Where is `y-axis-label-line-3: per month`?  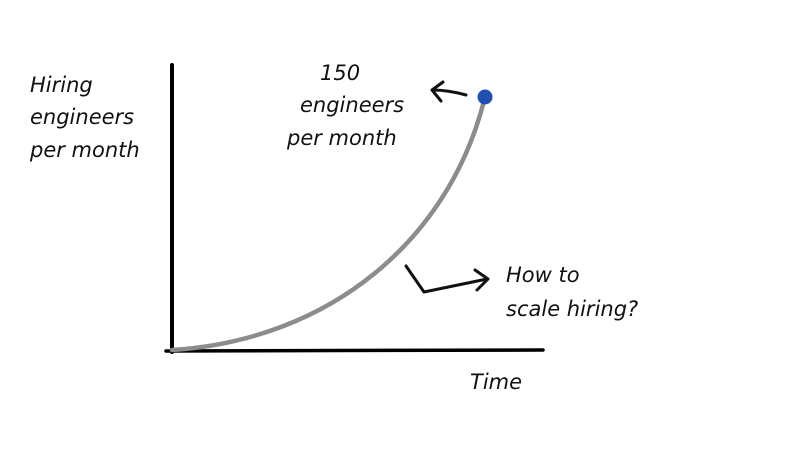 y-axis-label-line-3: per month is located at coordinates (84, 150).